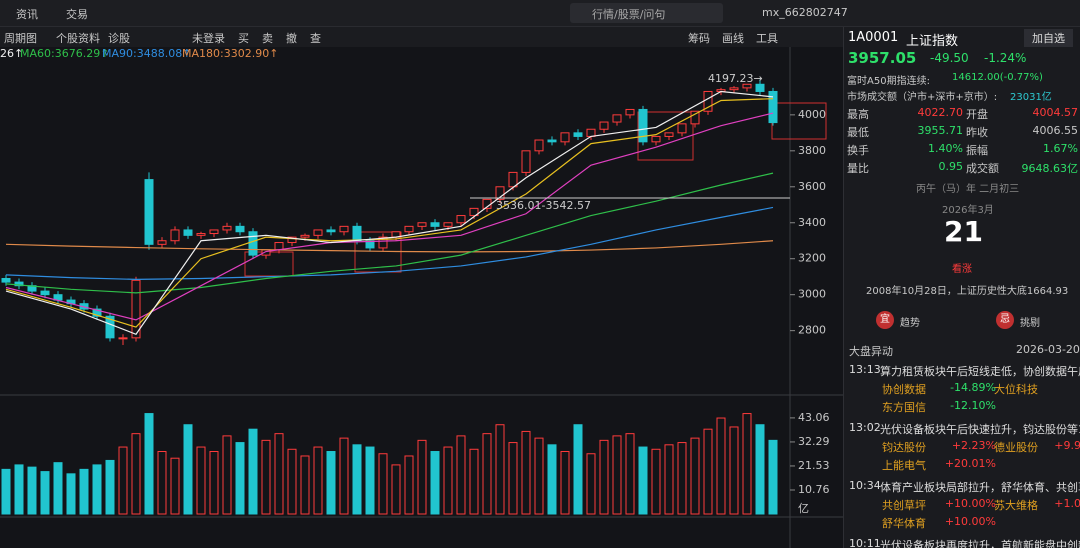  Describe the element at coordinates (291, 38) in the screenshot. I see `trade-button: 撤` at that location.